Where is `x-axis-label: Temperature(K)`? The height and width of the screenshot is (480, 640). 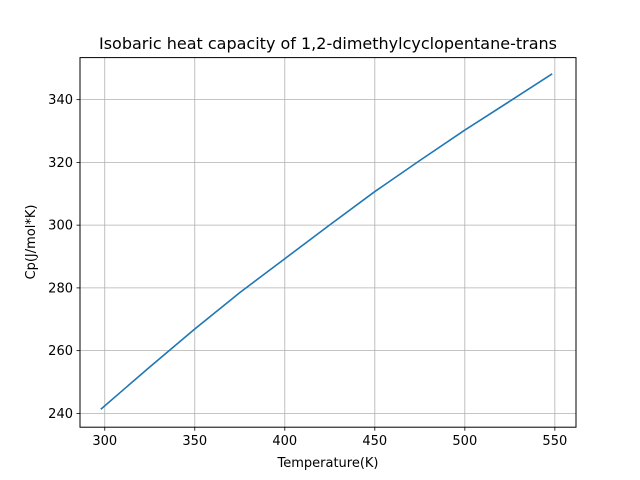
x-axis-label: Temperature(K) is located at coordinates (327, 463).